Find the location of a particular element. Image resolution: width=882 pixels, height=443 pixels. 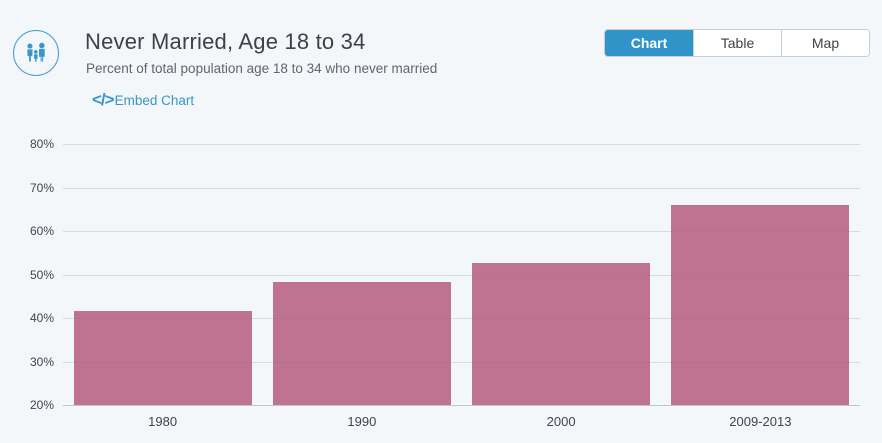

x-axis-tick-label: 1990 is located at coordinates (362, 421).